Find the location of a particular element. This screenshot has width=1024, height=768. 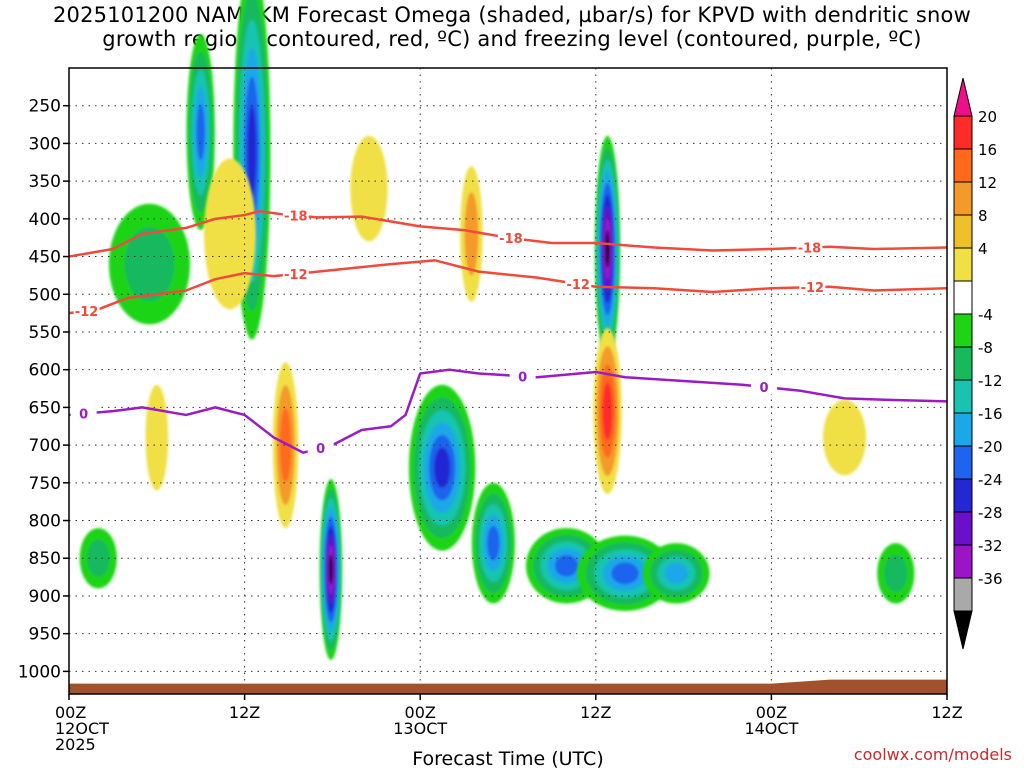

contour-minus12-label-2: -12 is located at coordinates (578, 285).